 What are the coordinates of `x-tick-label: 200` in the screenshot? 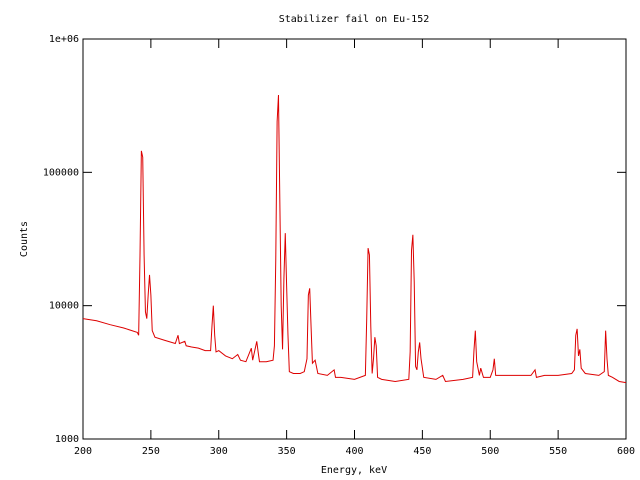 It's located at (83, 451).